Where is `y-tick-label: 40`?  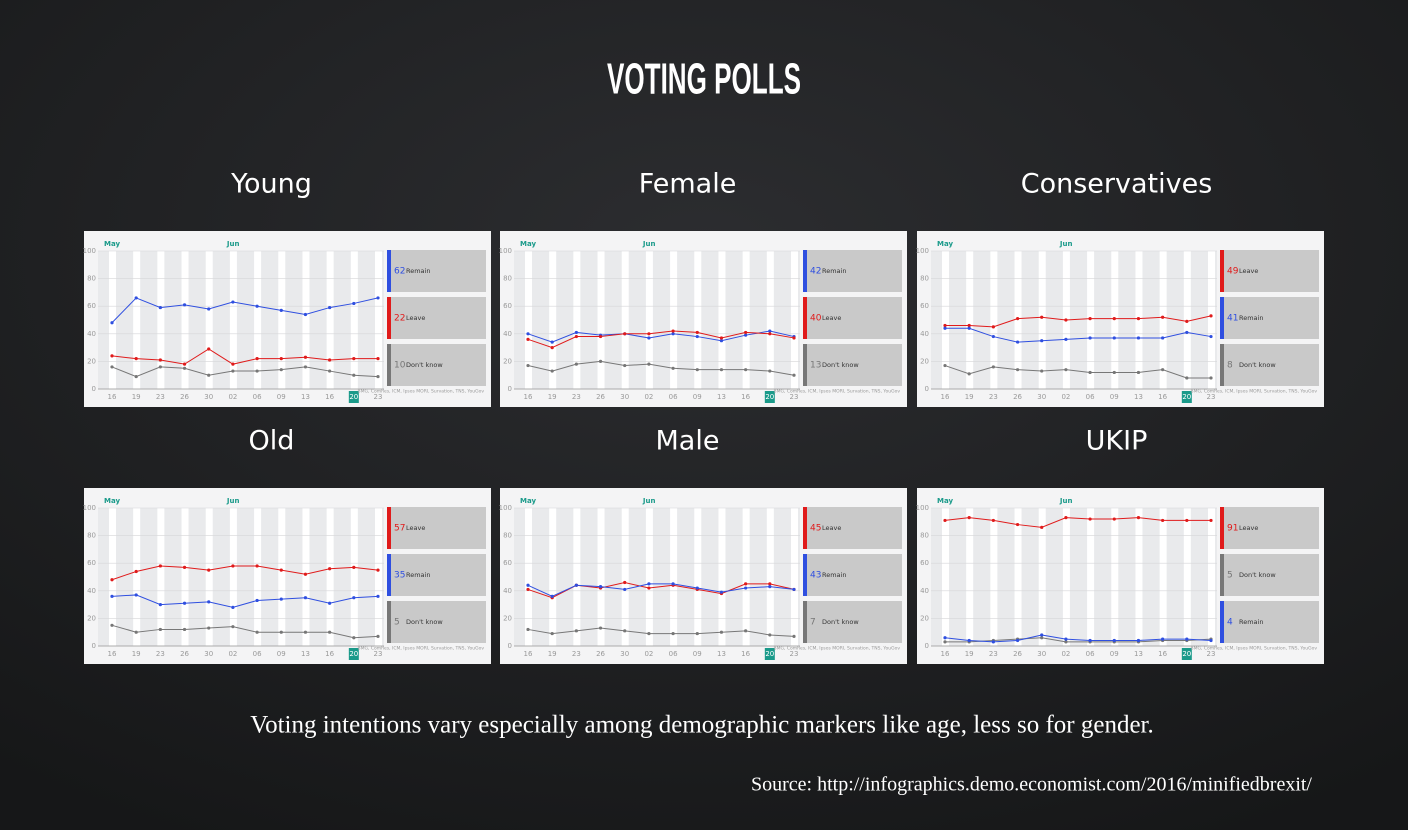
y-tick-label: 40 is located at coordinates (91, 334).